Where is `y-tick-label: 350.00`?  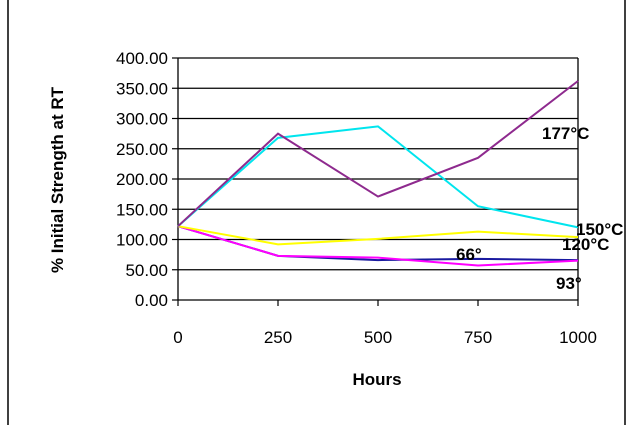 y-tick-label: 350.00 is located at coordinates (142, 88).